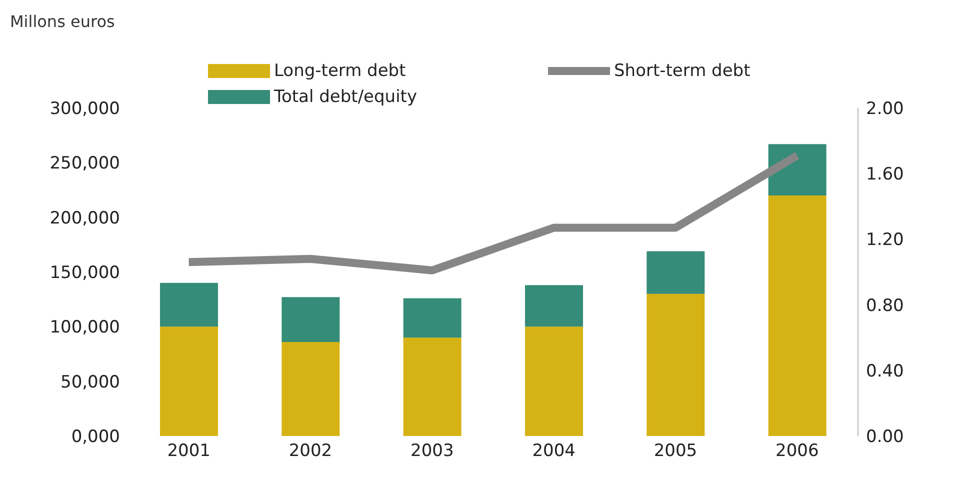 The height and width of the screenshot is (495, 956). What do you see at coordinates (885, 174) in the screenshot?
I see `y2-tick-label: 1.60` at bounding box center [885, 174].